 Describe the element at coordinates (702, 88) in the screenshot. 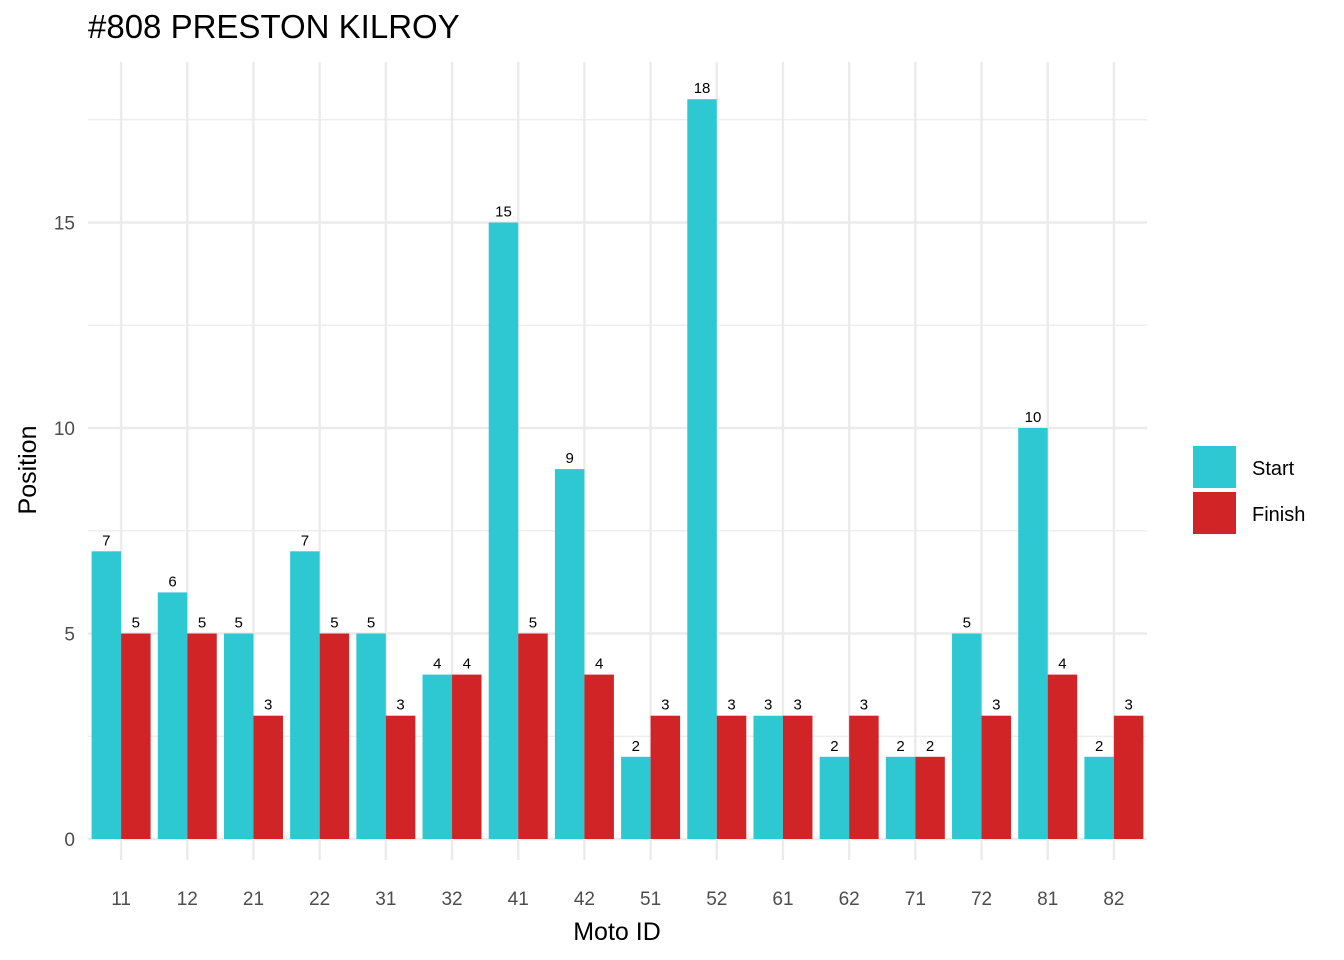

I see `data-label: 18` at that location.